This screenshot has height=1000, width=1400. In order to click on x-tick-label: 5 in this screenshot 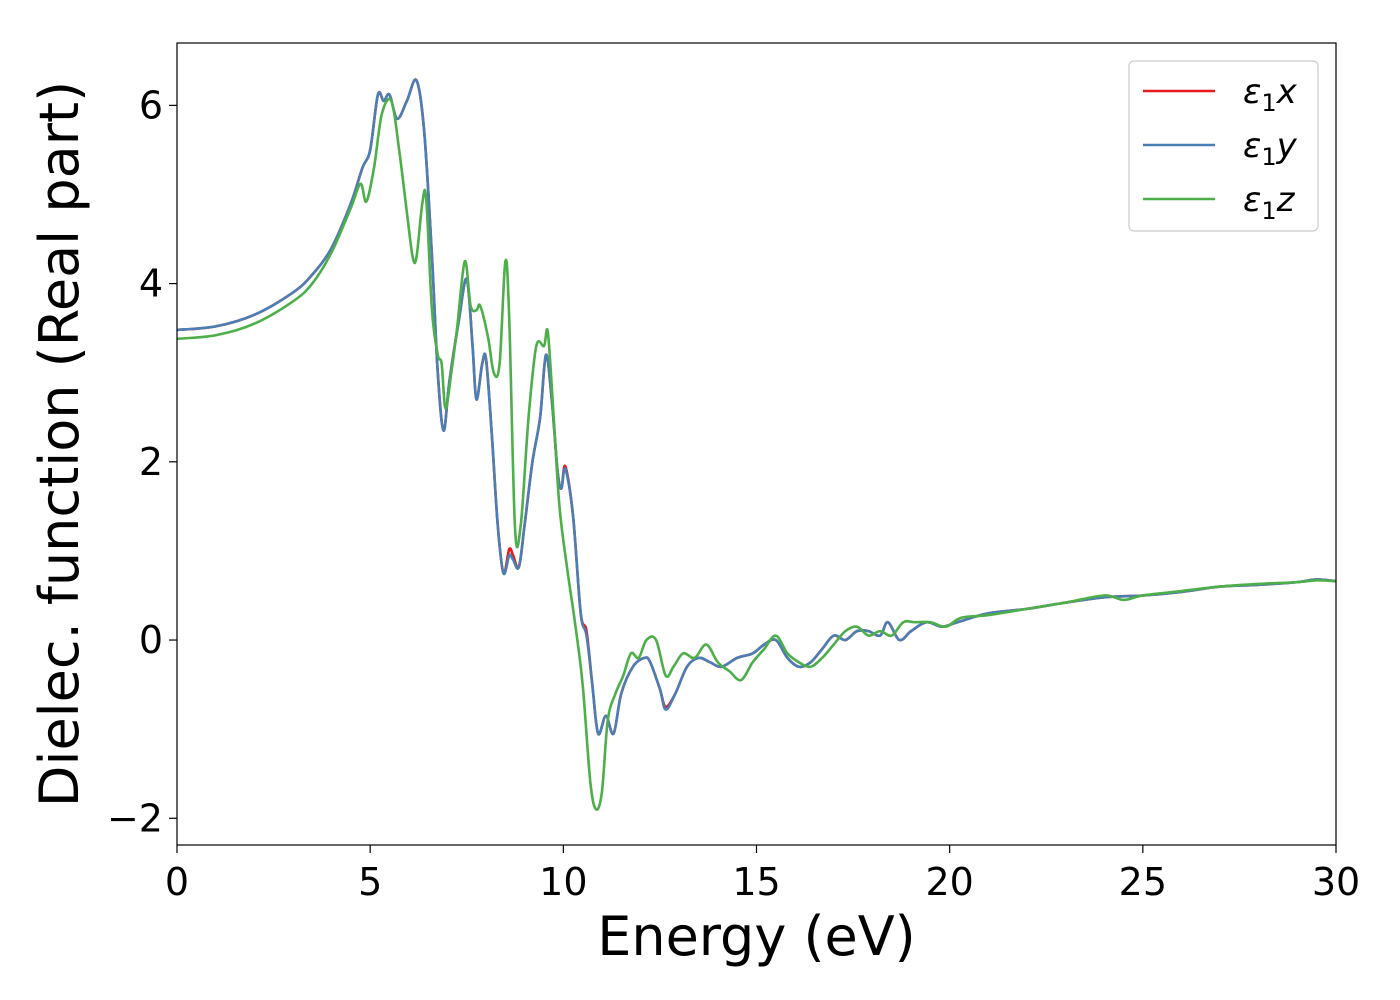, I will do `click(370, 882)`.